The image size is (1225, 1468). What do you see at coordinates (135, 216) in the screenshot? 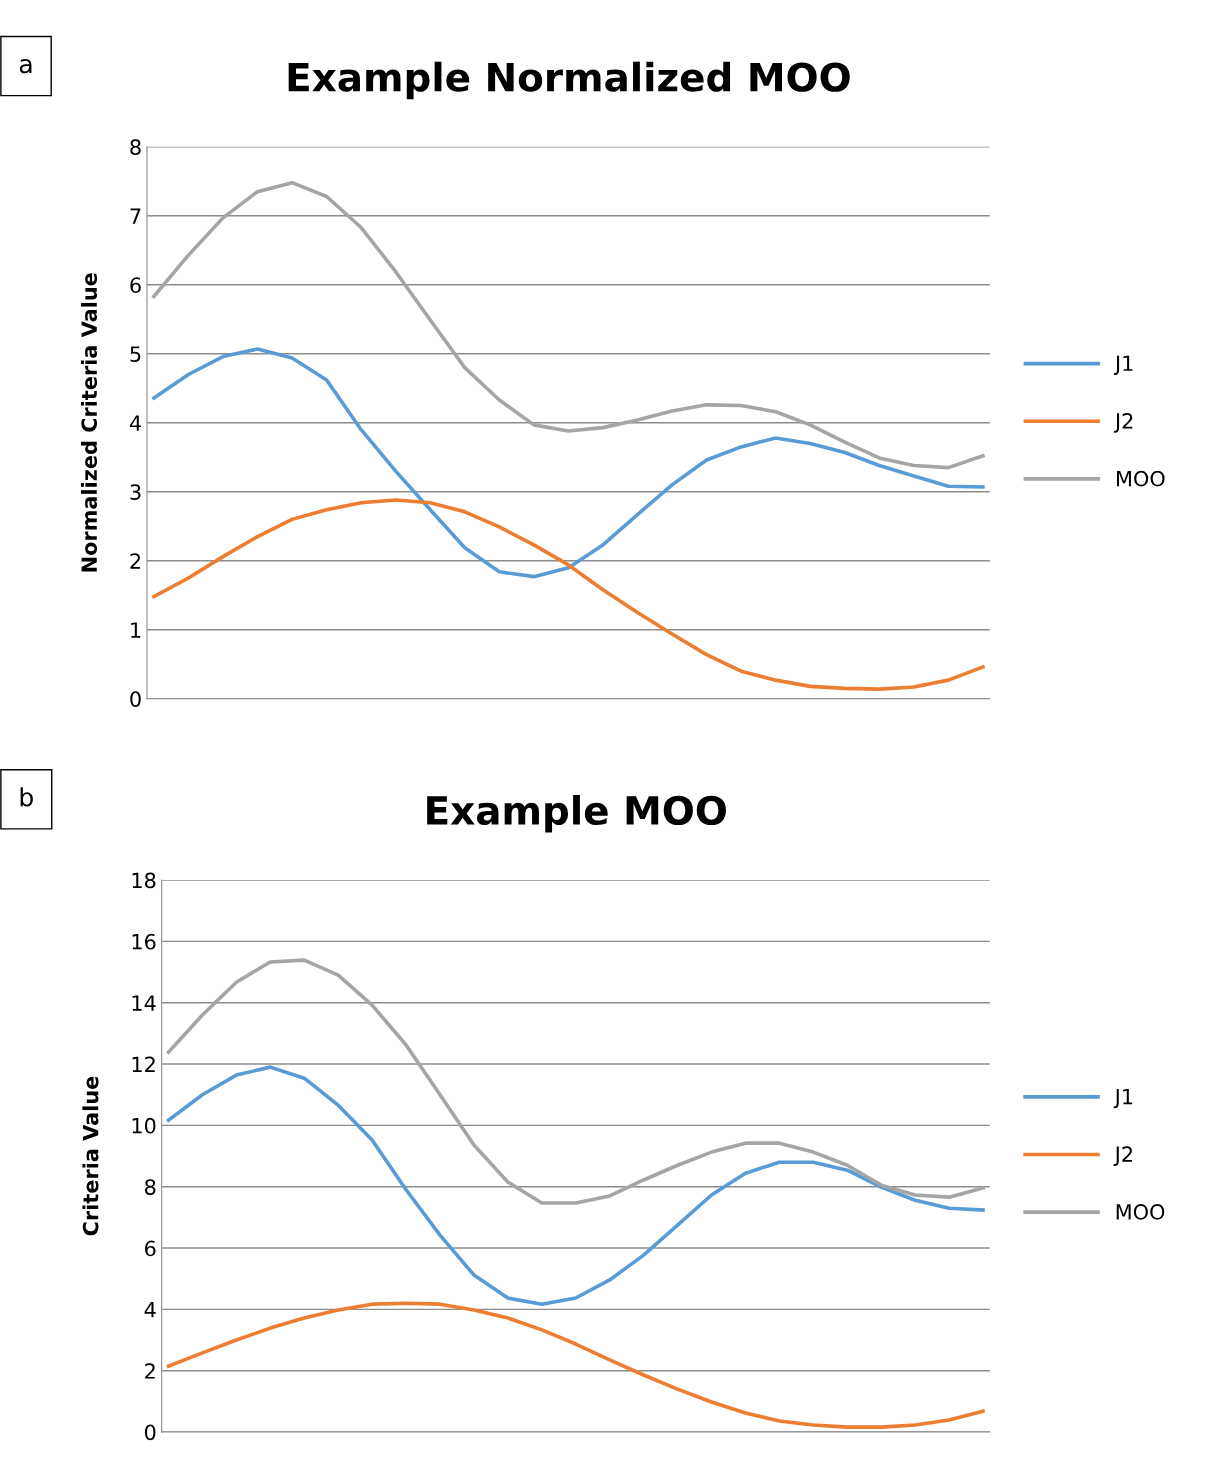
I see `y-tick-label: 7` at bounding box center [135, 216].